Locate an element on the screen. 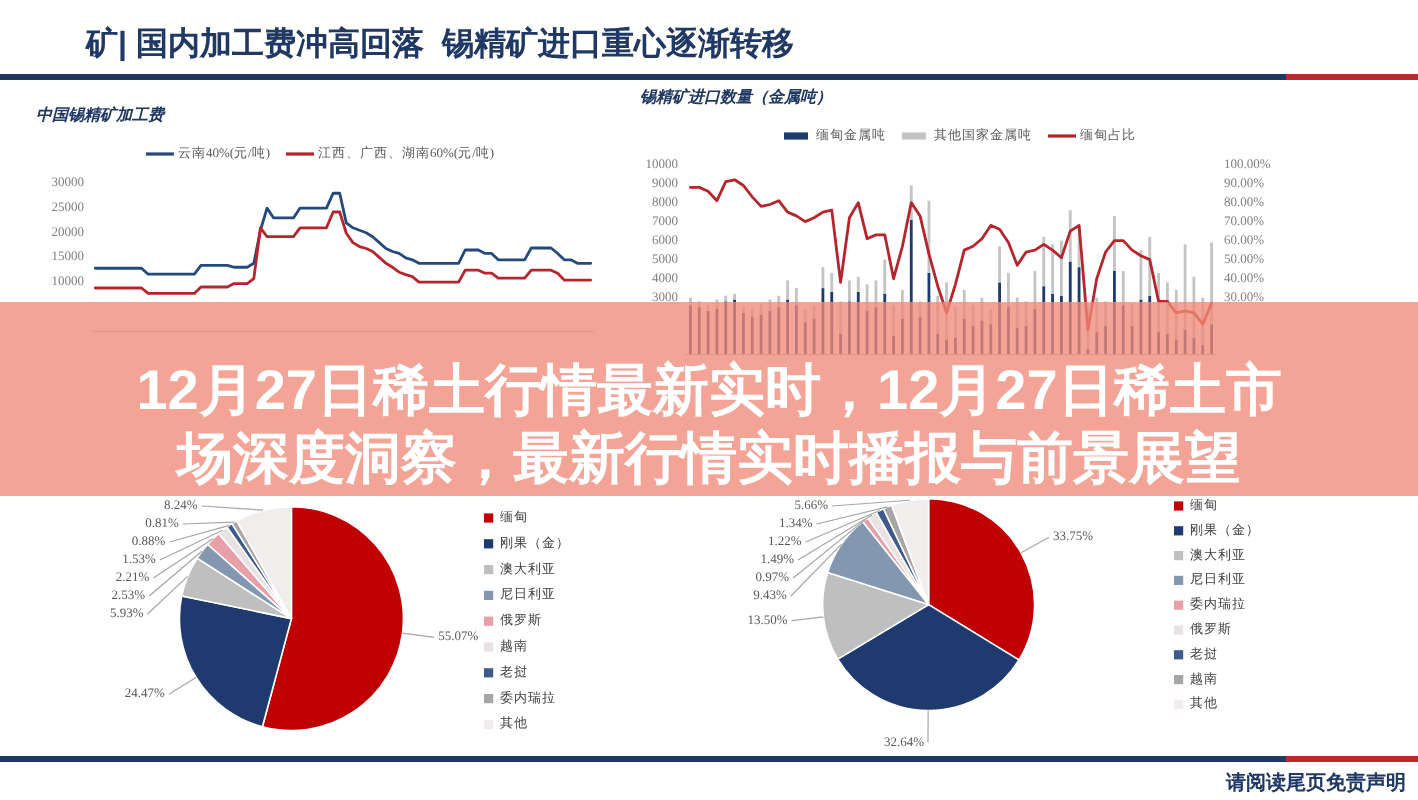 This screenshot has height=800, width=1418. text: 12月27日稀土行情最新实时，12月27日稀土市场深度洞察，最新行情实时播报与前景展望 is located at coordinates (709, 424).